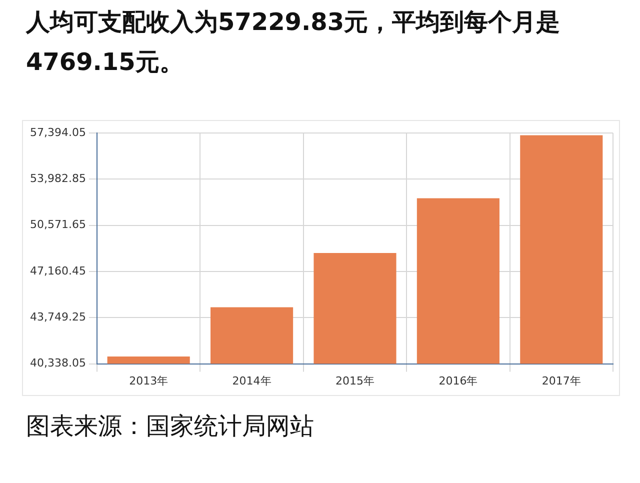 The width and height of the screenshot is (640, 483). What do you see at coordinates (561, 381) in the screenshot?
I see `x-tick-label: 2017年` at bounding box center [561, 381].